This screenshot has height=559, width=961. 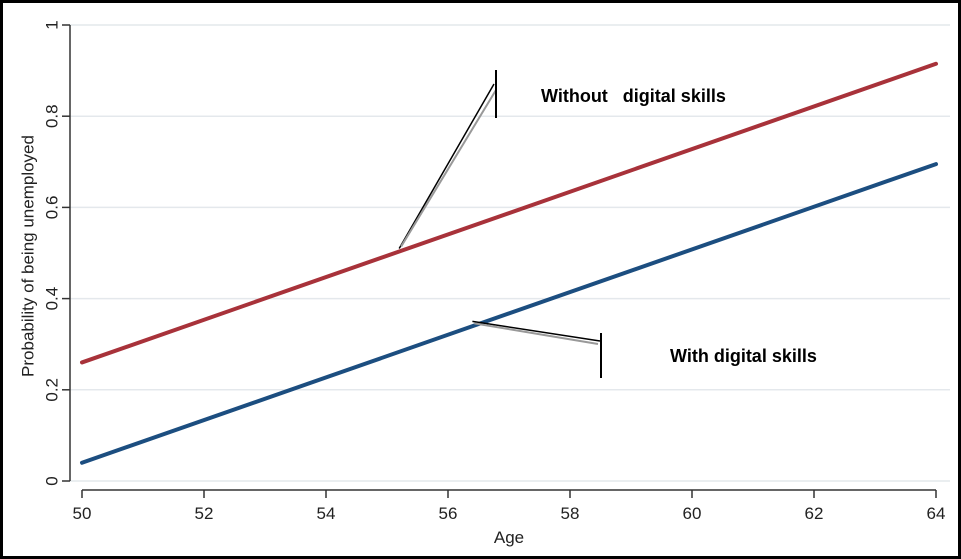 What do you see at coordinates (52, 480) in the screenshot?
I see `y-tick-label: 0` at bounding box center [52, 480].